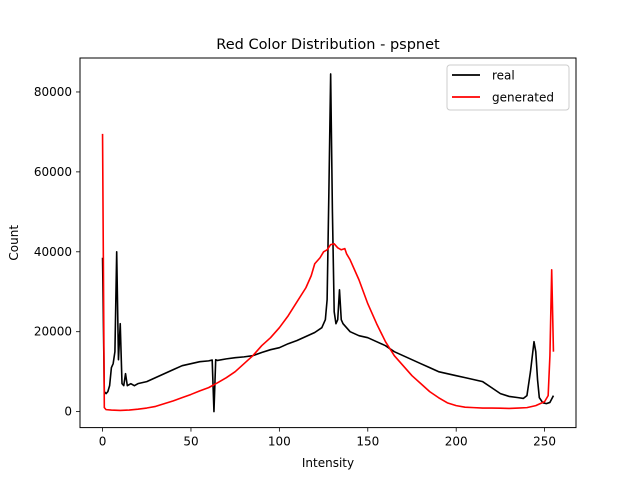 The width and height of the screenshot is (640, 480). I want to click on x-tick-label: 150, so click(367, 442).